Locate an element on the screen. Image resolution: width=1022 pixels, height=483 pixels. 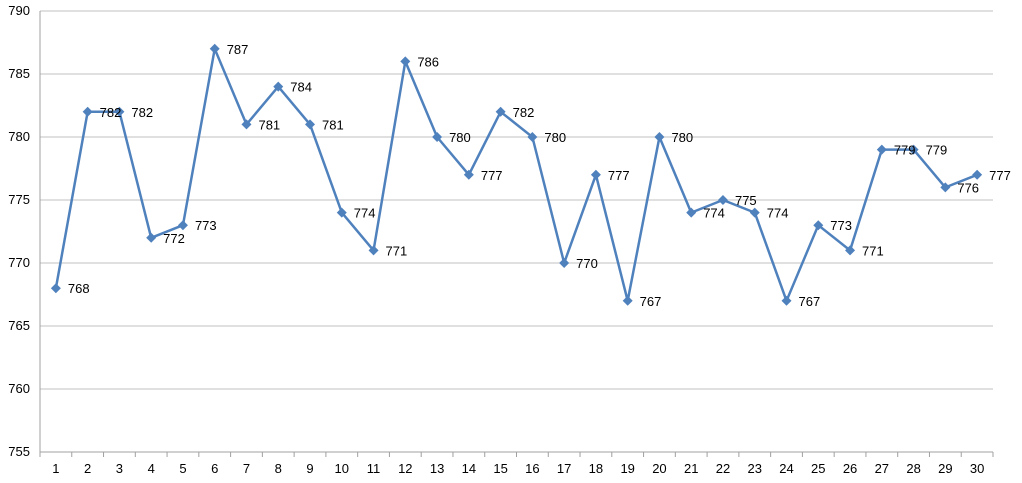
x-tick-label: 7 is located at coordinates (246, 468).